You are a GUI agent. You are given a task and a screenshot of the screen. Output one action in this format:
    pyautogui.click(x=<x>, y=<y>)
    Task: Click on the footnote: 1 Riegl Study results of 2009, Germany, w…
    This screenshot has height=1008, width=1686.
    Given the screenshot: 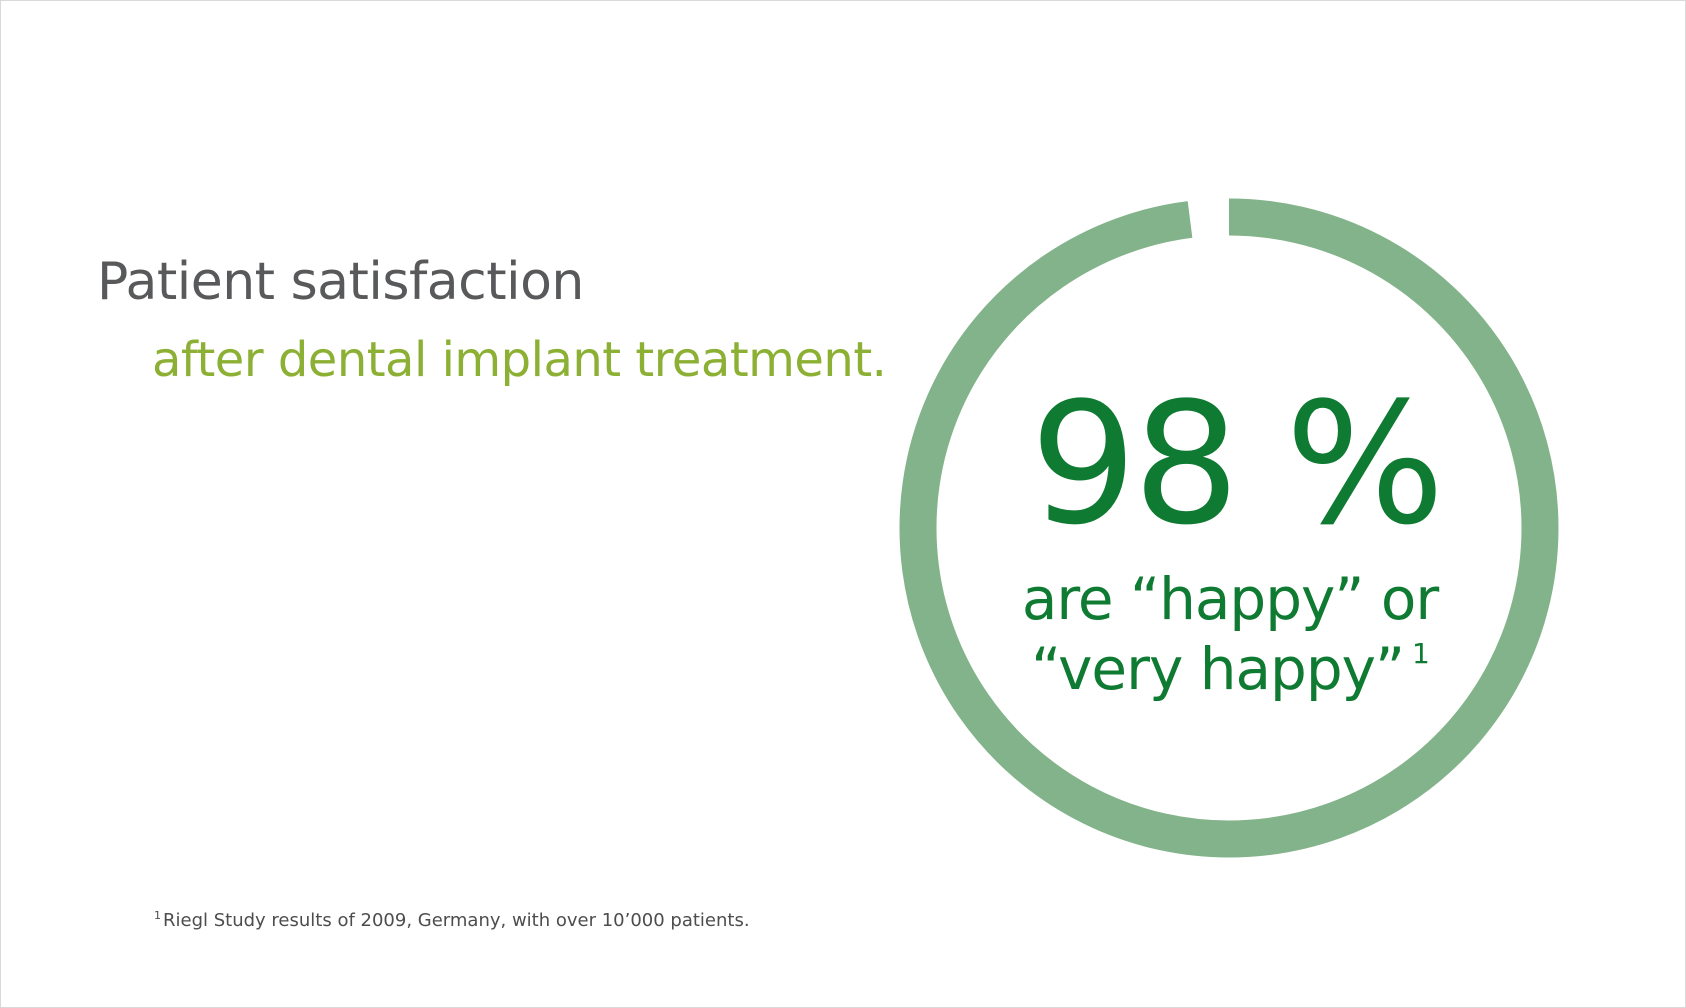 What is the action you would take?
    pyautogui.click(x=452, y=920)
    